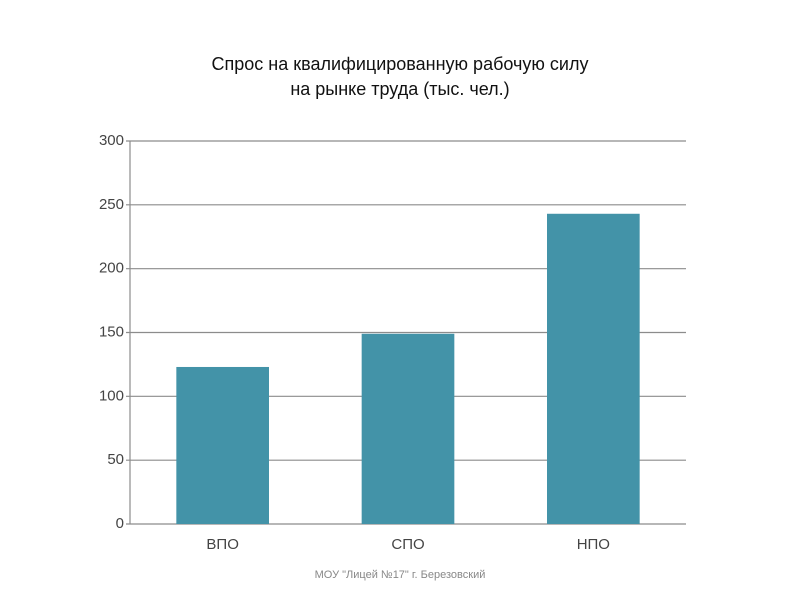  I want to click on y-tick-label: 300, so click(111, 140).